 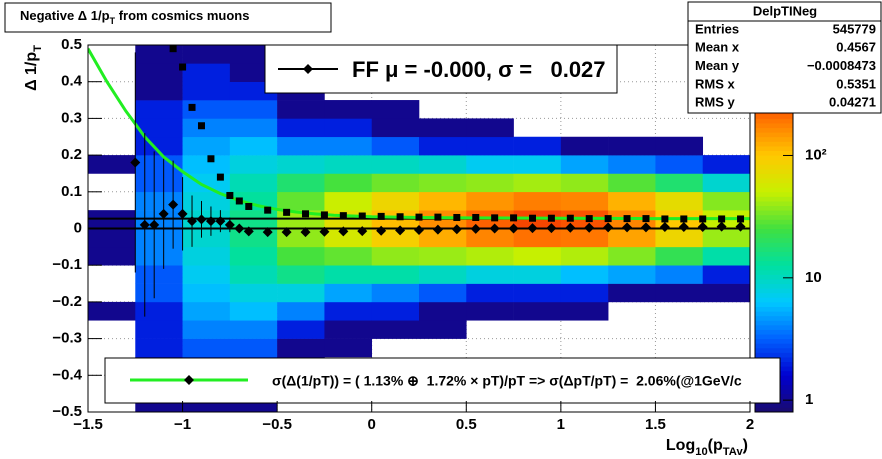 What do you see at coordinates (466, 424) in the screenshot?
I see `x-tick-label: 0.5` at bounding box center [466, 424].